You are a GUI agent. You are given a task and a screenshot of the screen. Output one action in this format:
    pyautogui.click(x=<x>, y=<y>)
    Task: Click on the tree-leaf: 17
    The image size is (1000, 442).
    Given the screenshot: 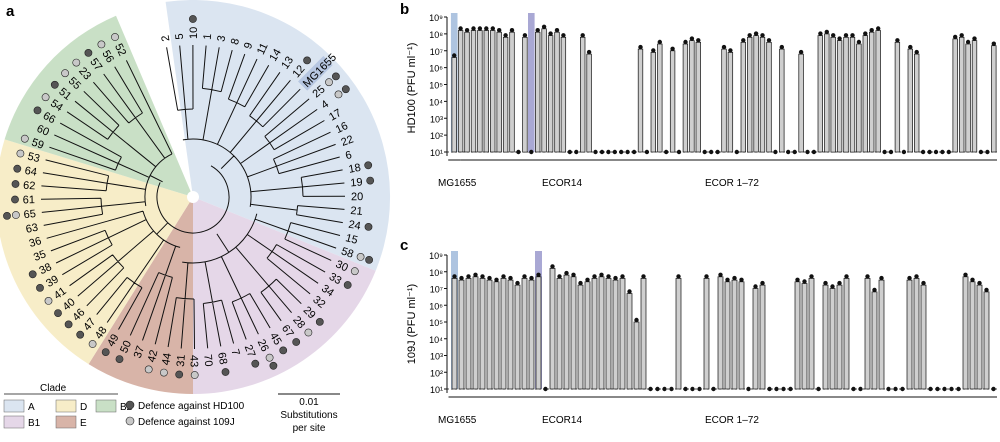 What is the action you would take?
    pyautogui.click(x=335, y=115)
    